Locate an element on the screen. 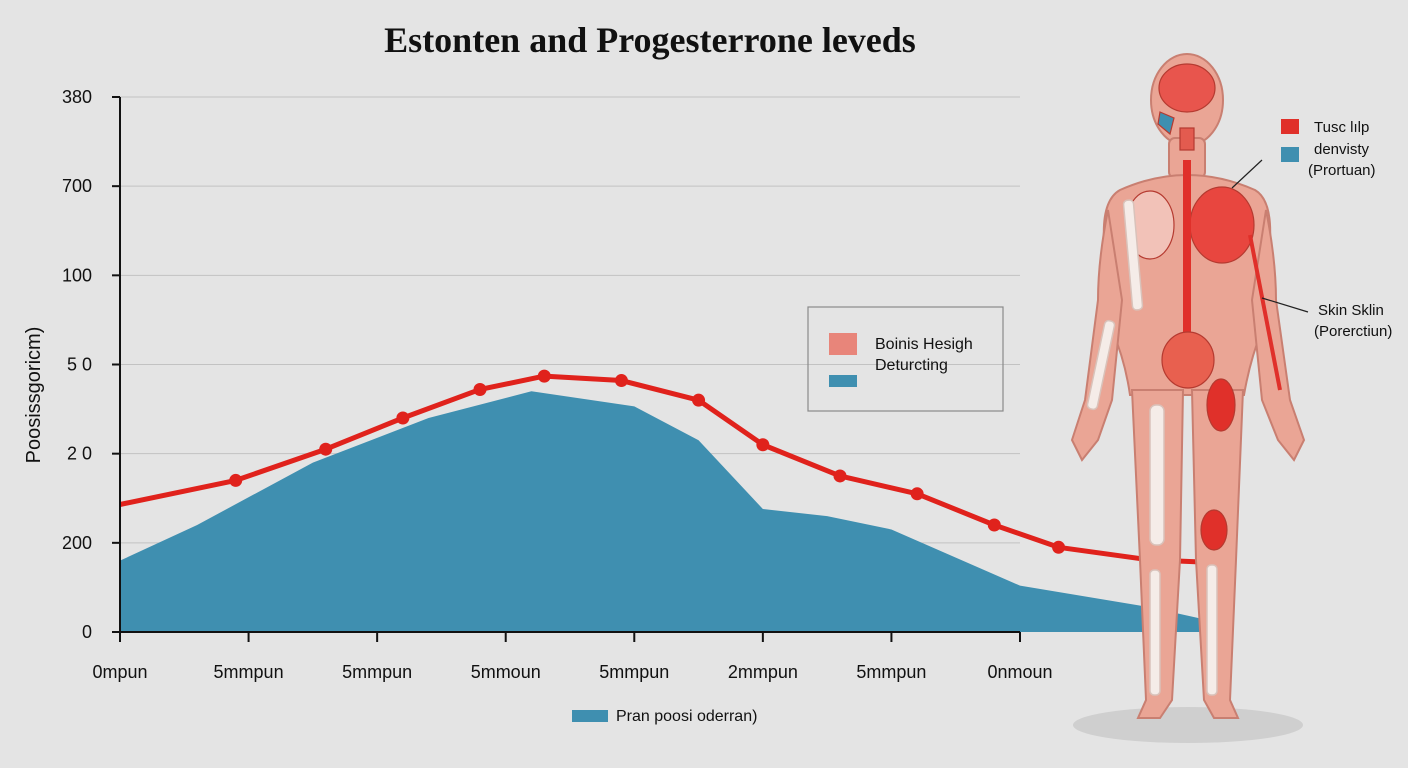  y-tick-labels: 0 200 2 0 5 0 100 700 380 is located at coordinates (77, 364).